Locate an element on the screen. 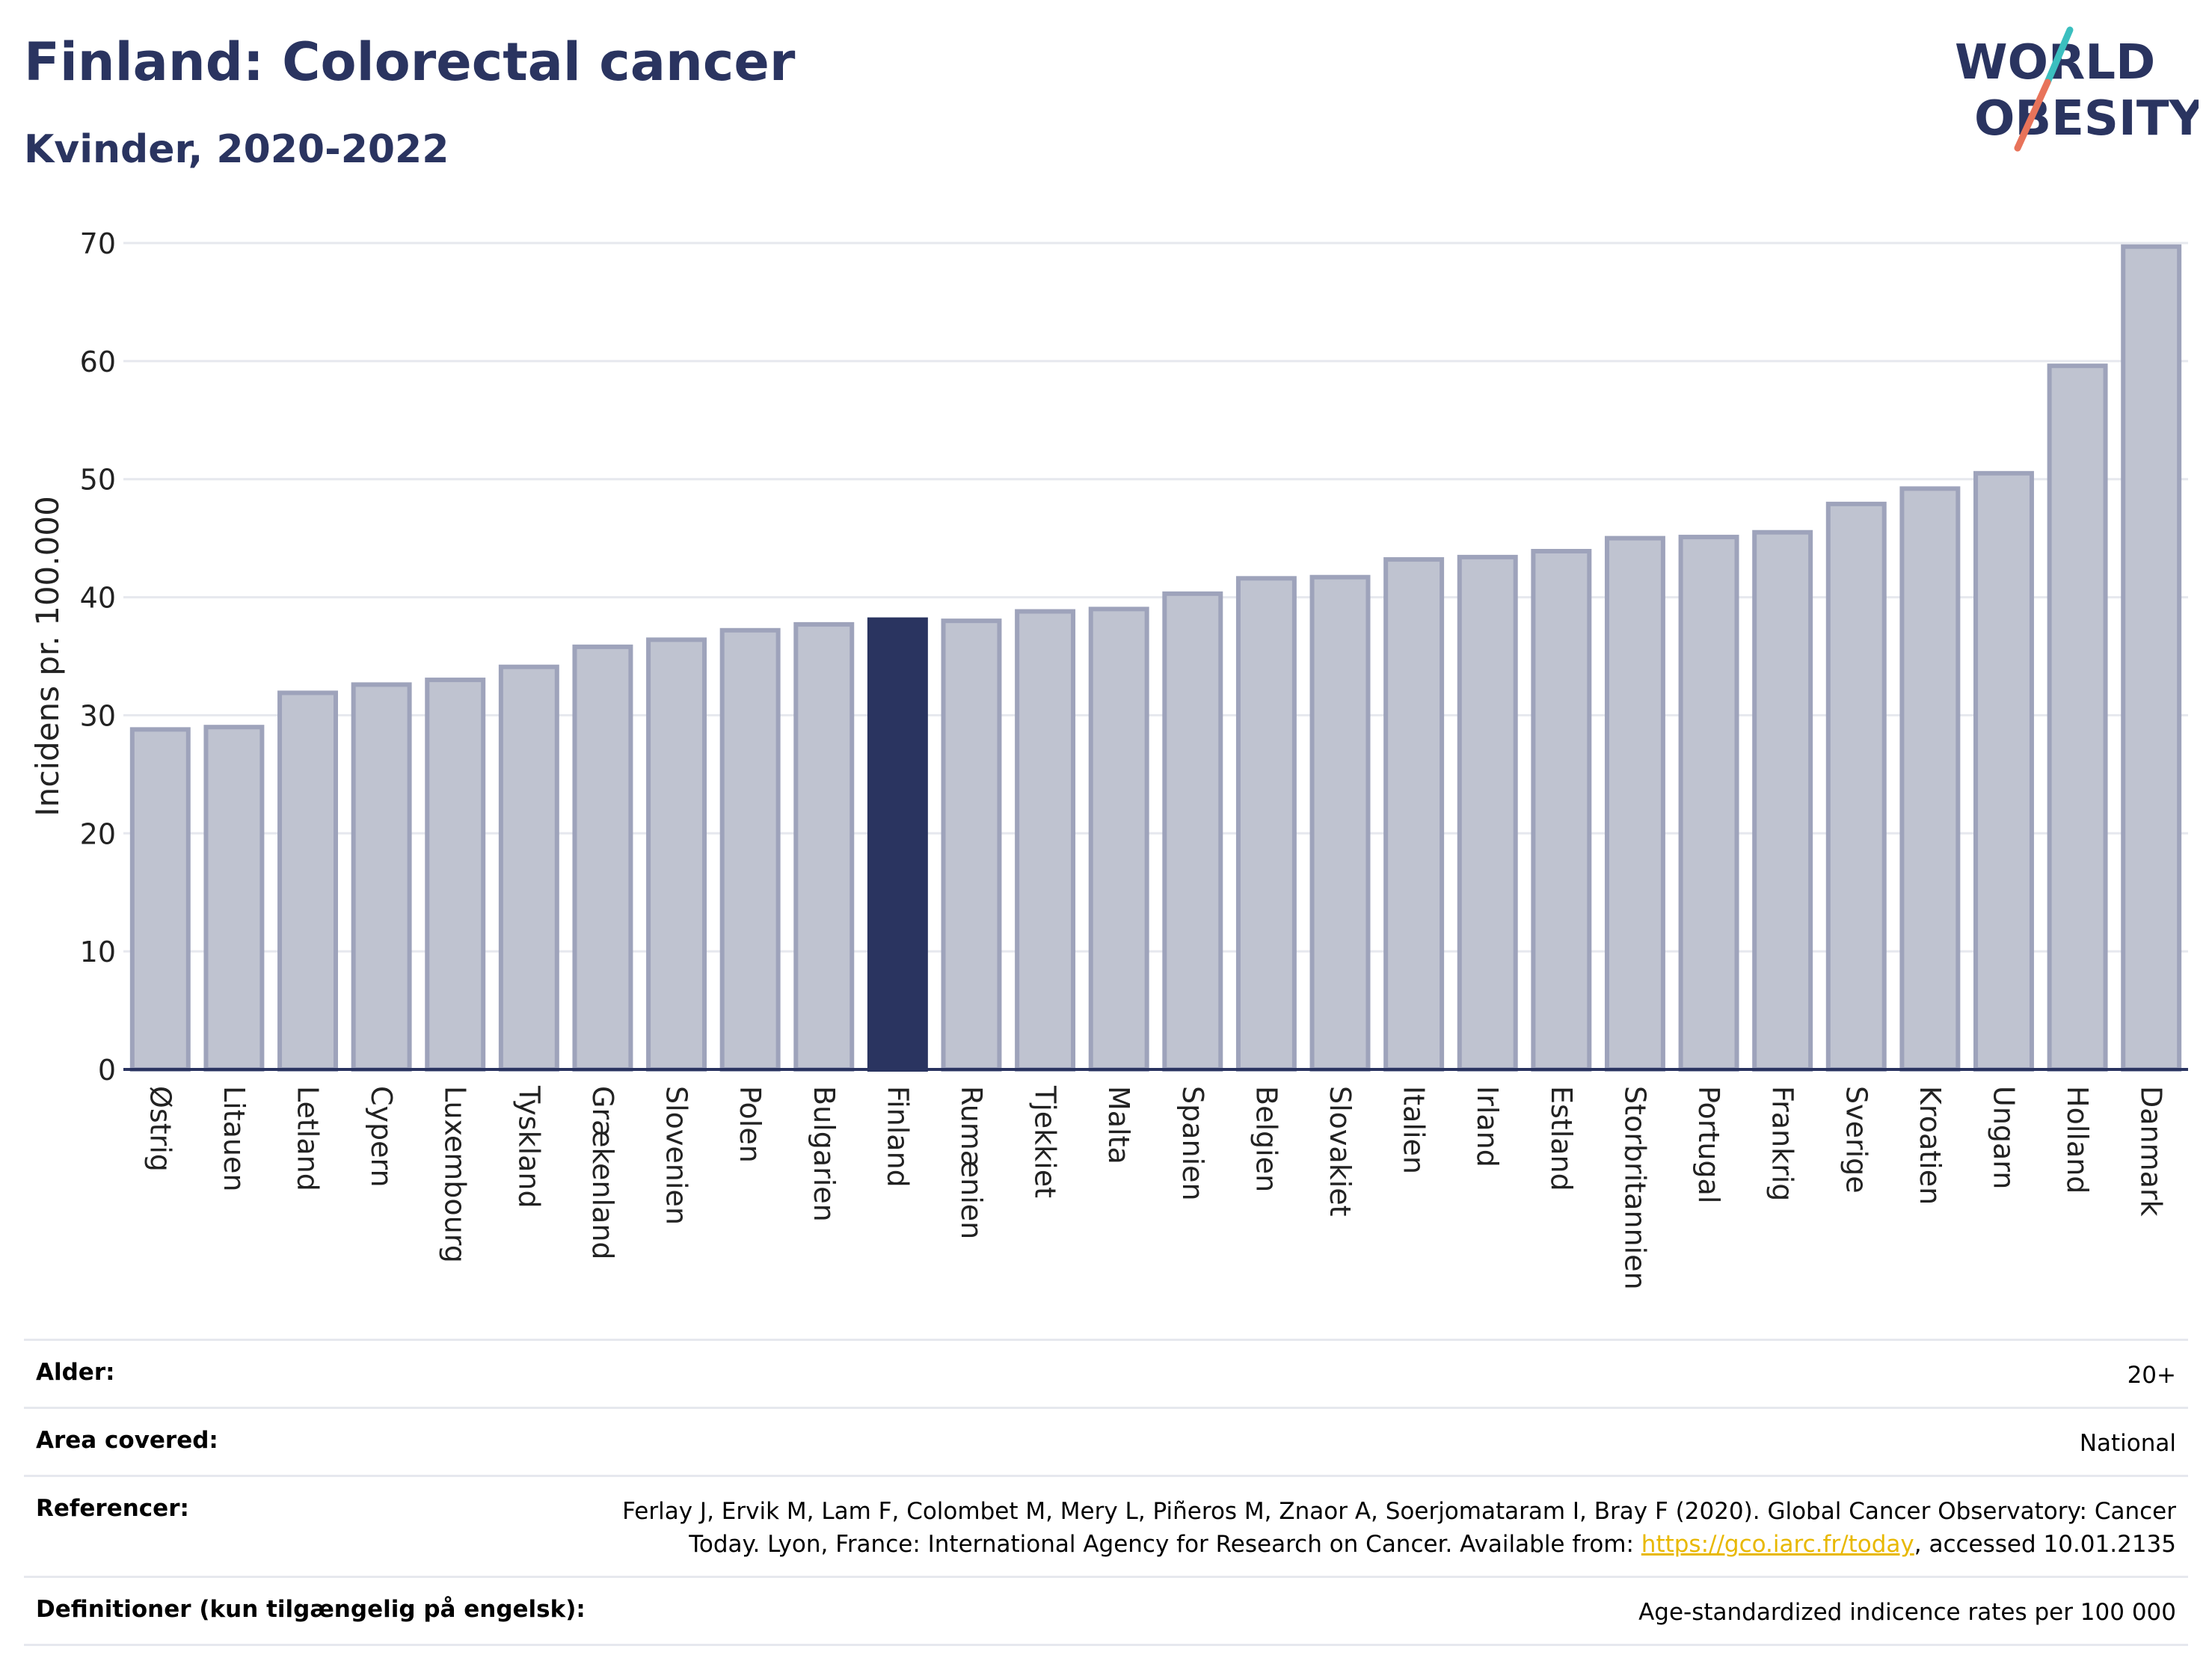 This screenshot has width=2212, height=1655. y-tick-label: 20 is located at coordinates (98, 833).